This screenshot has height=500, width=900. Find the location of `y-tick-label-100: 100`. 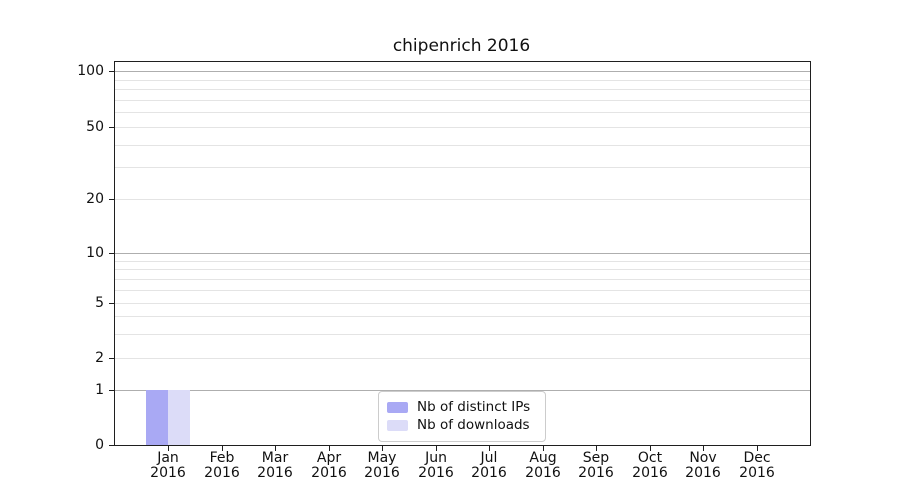

y-tick-label-100: 100 is located at coordinates (90, 71).